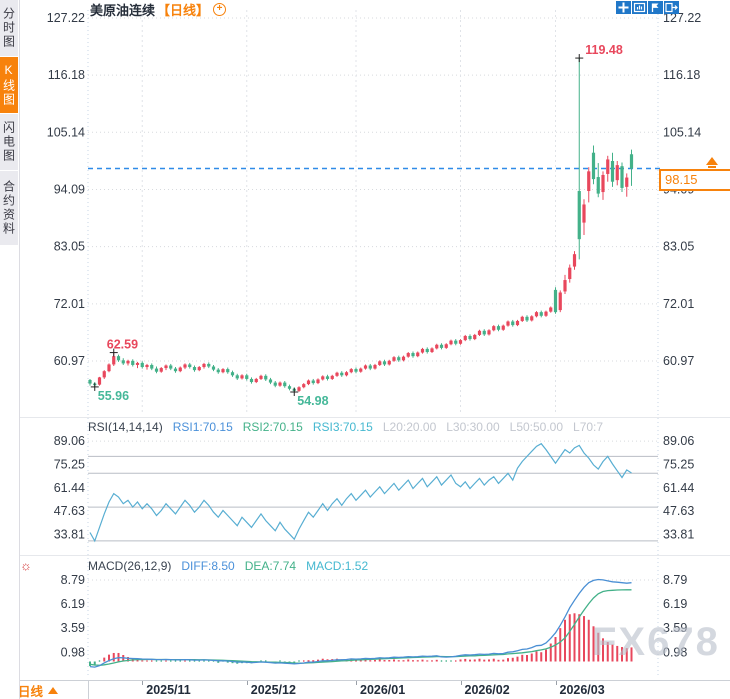  I want to click on panel-divider, so click(374, 555).